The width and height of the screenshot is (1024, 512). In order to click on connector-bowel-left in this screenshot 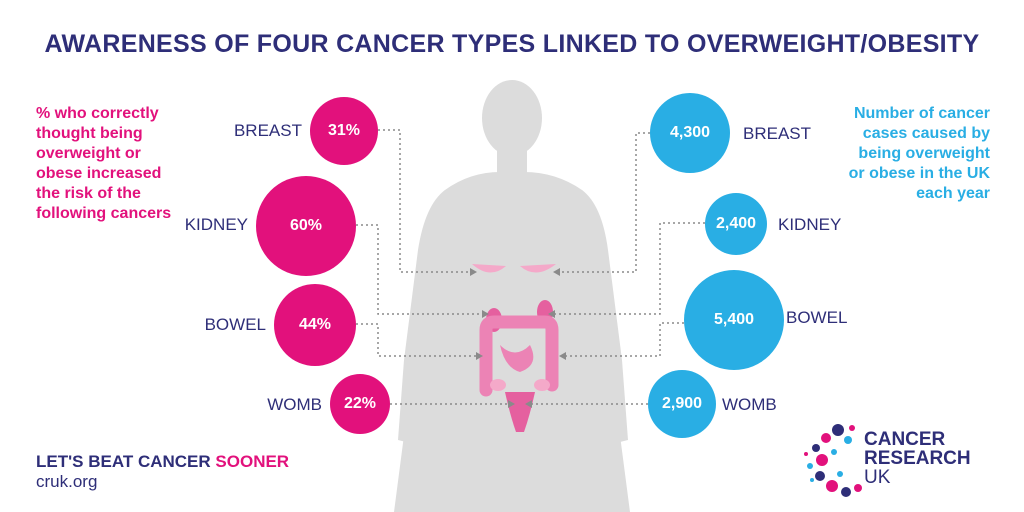, I will do `click(416, 340)`.